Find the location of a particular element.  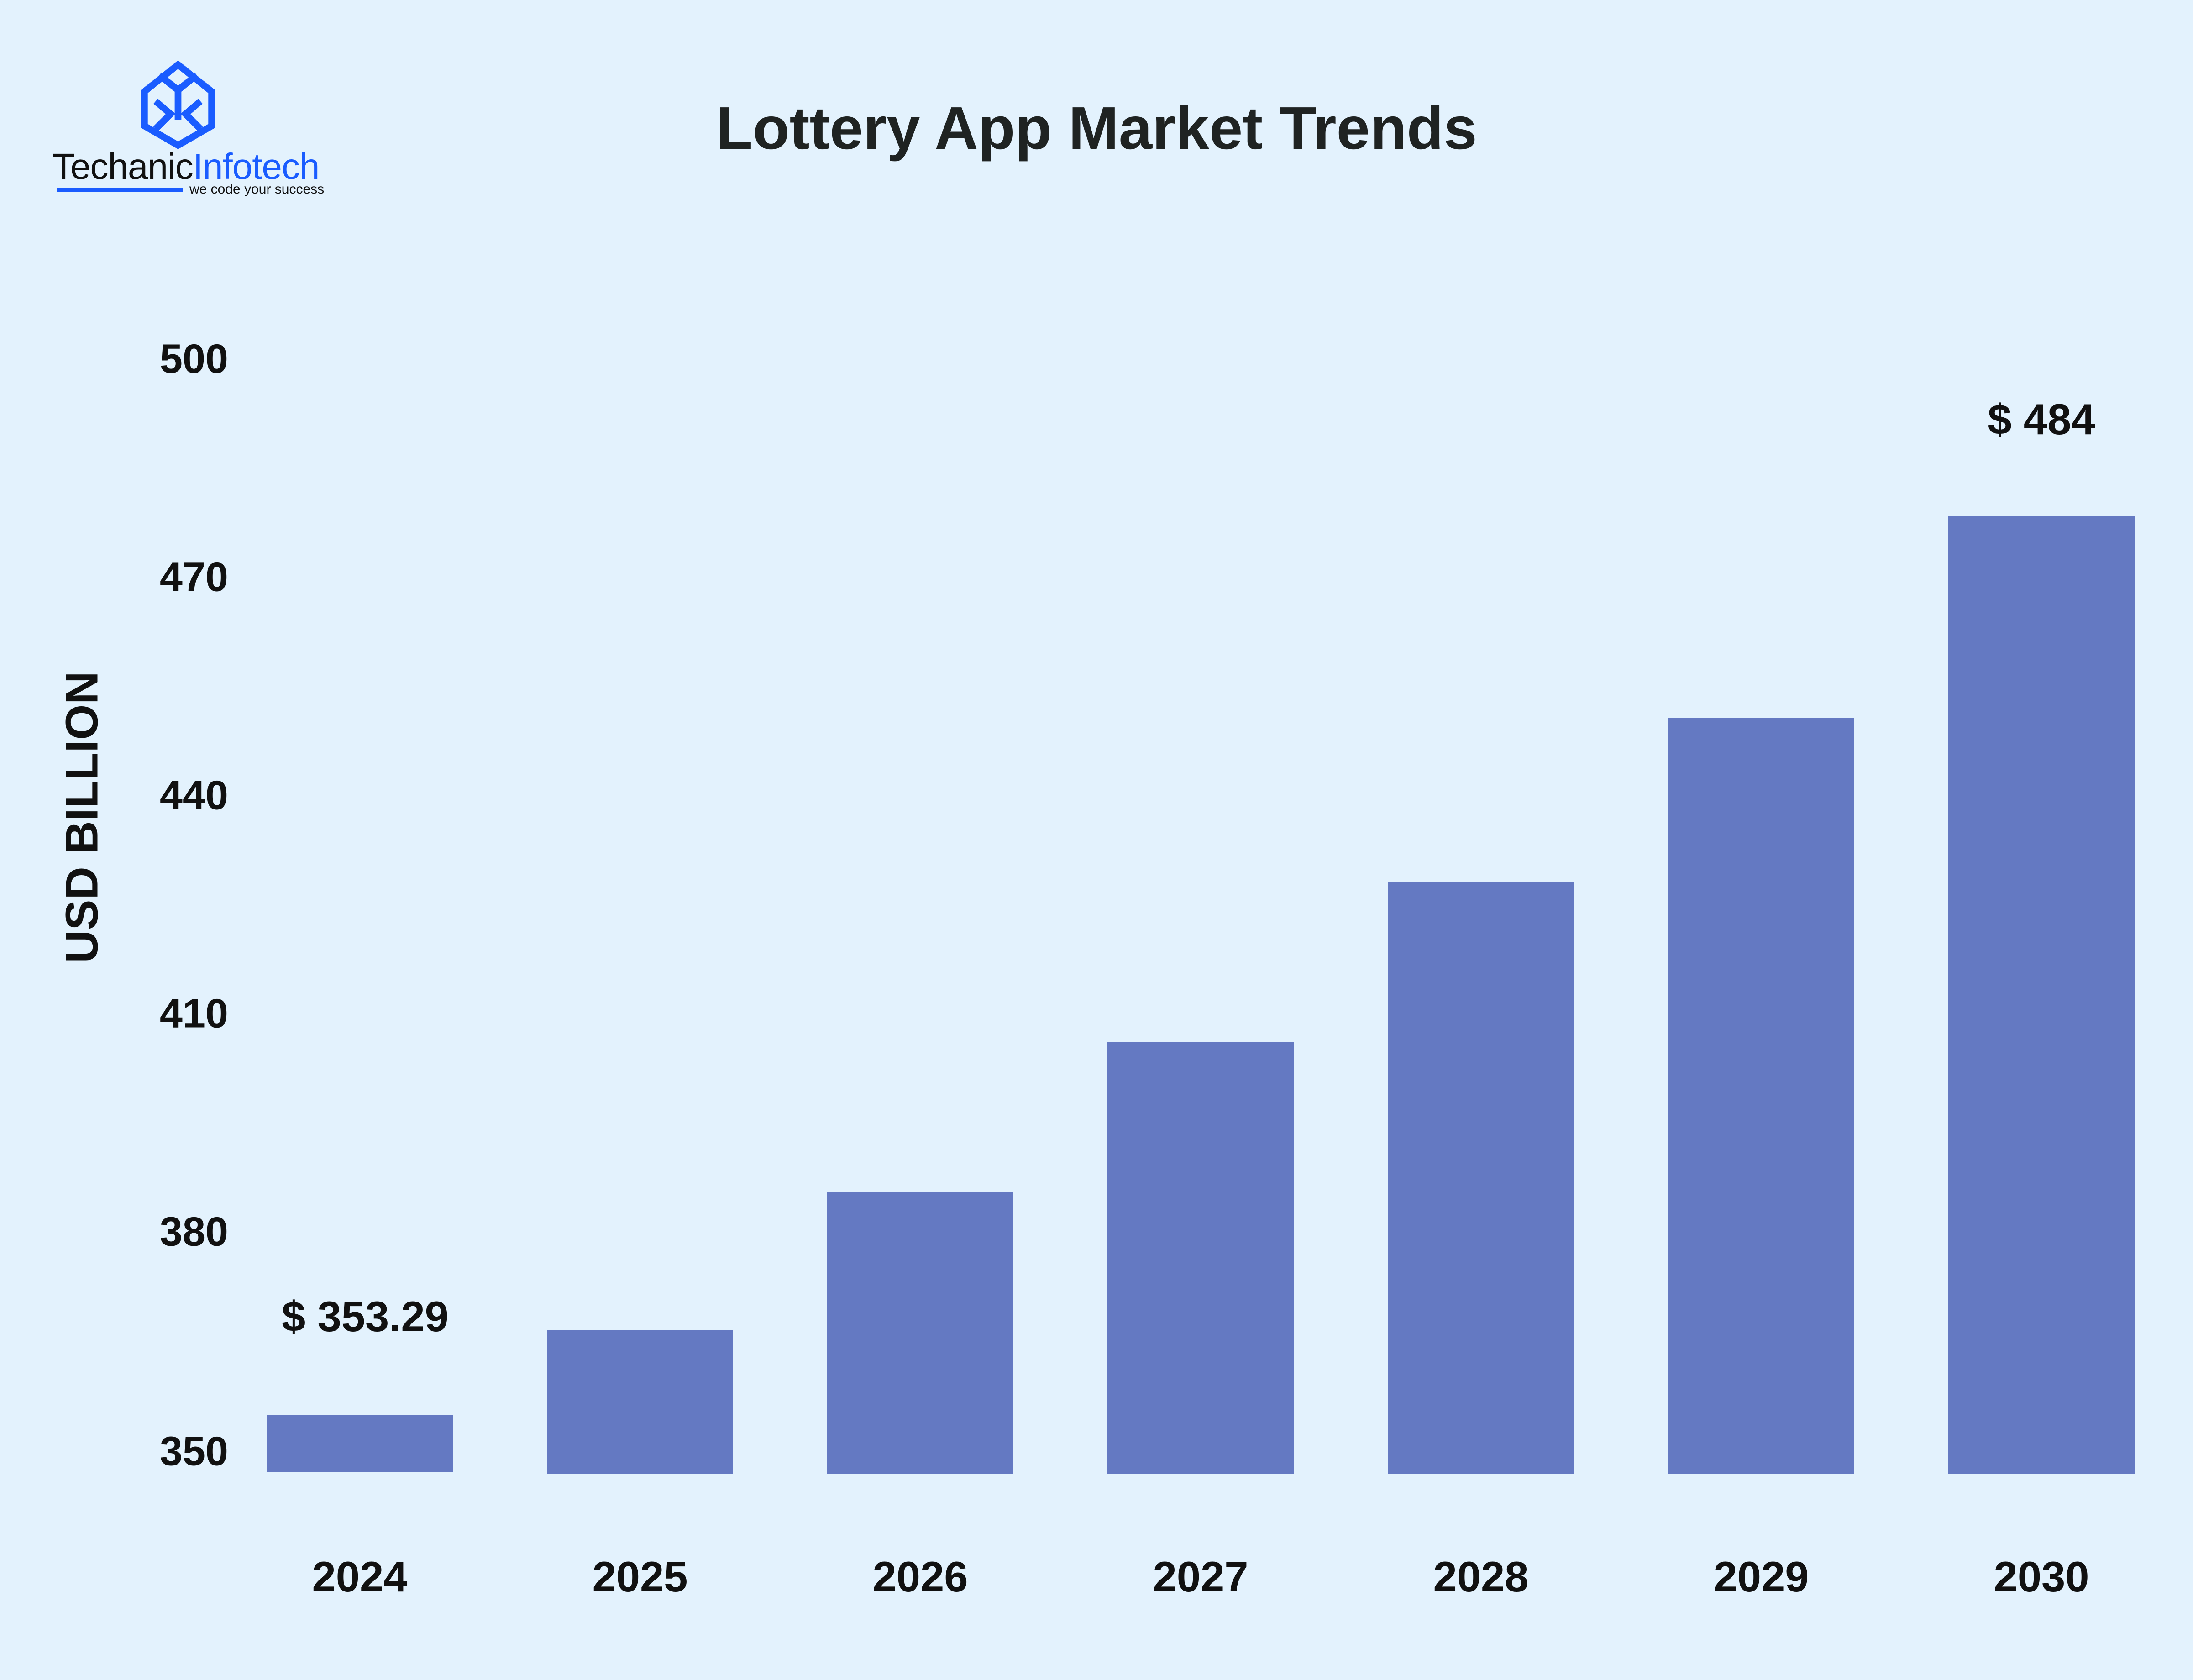

bar-2025 is located at coordinates (640, 1402).